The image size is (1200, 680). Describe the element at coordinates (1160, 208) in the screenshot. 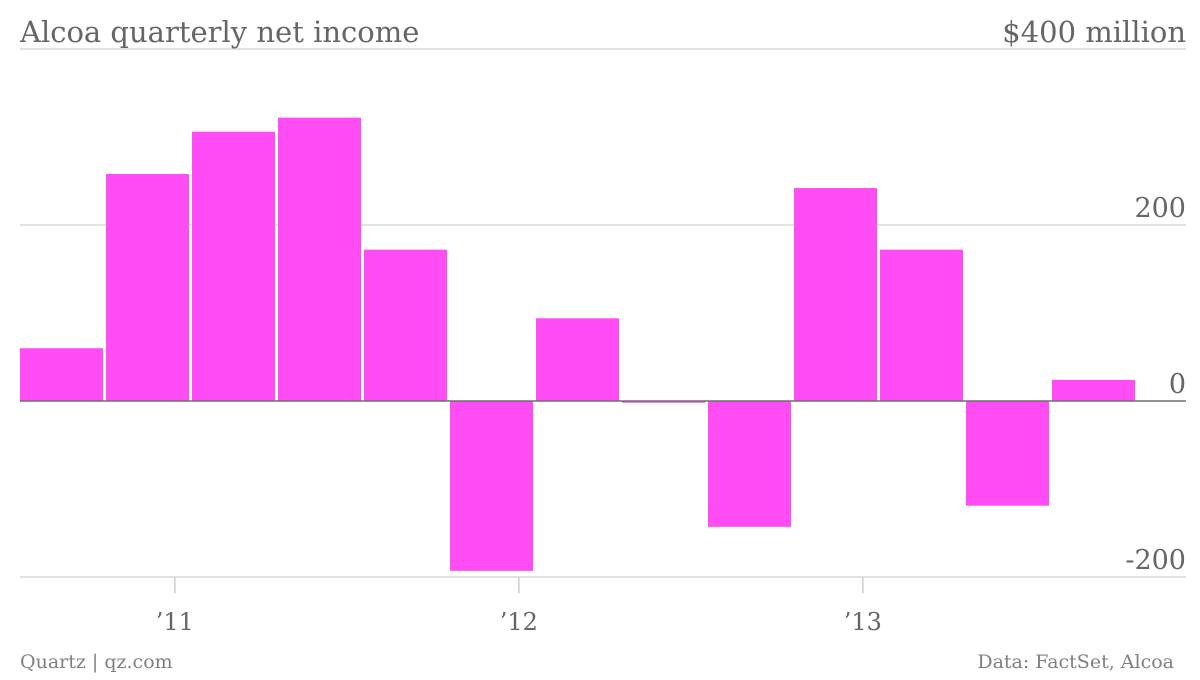

I see `y-tick-label: 200` at that location.